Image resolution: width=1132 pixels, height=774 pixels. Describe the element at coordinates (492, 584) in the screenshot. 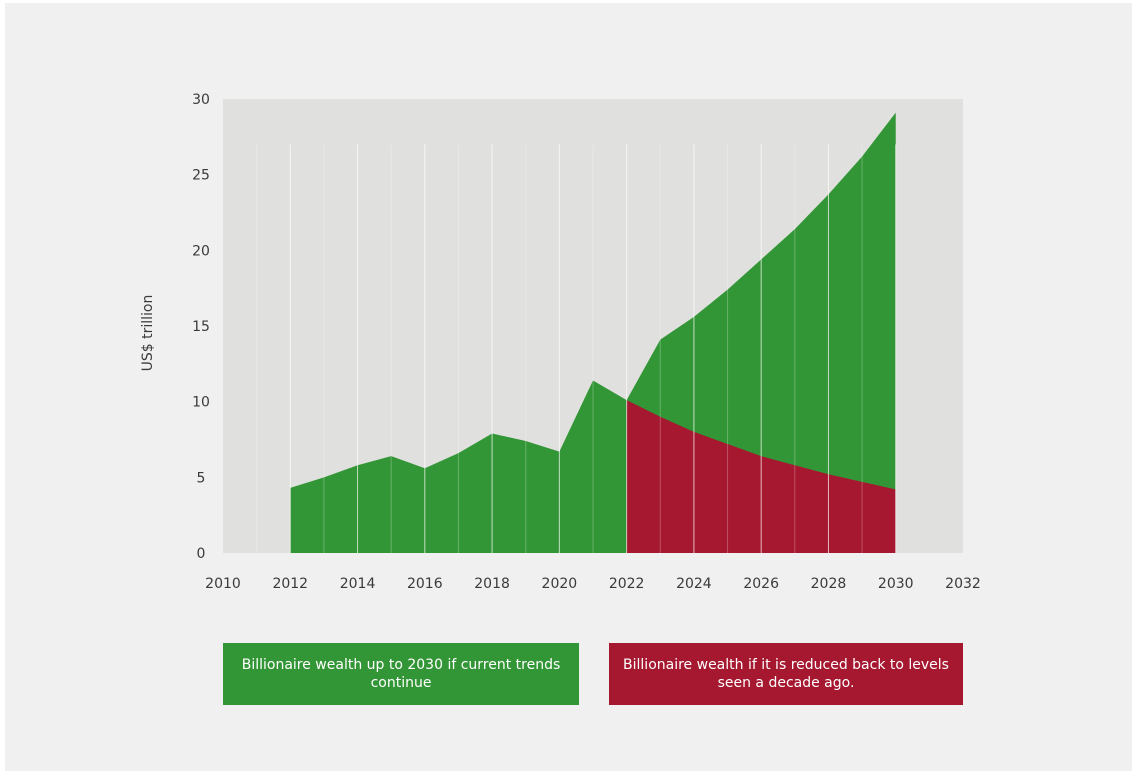

I see `x-tick-label: 2018` at that location.